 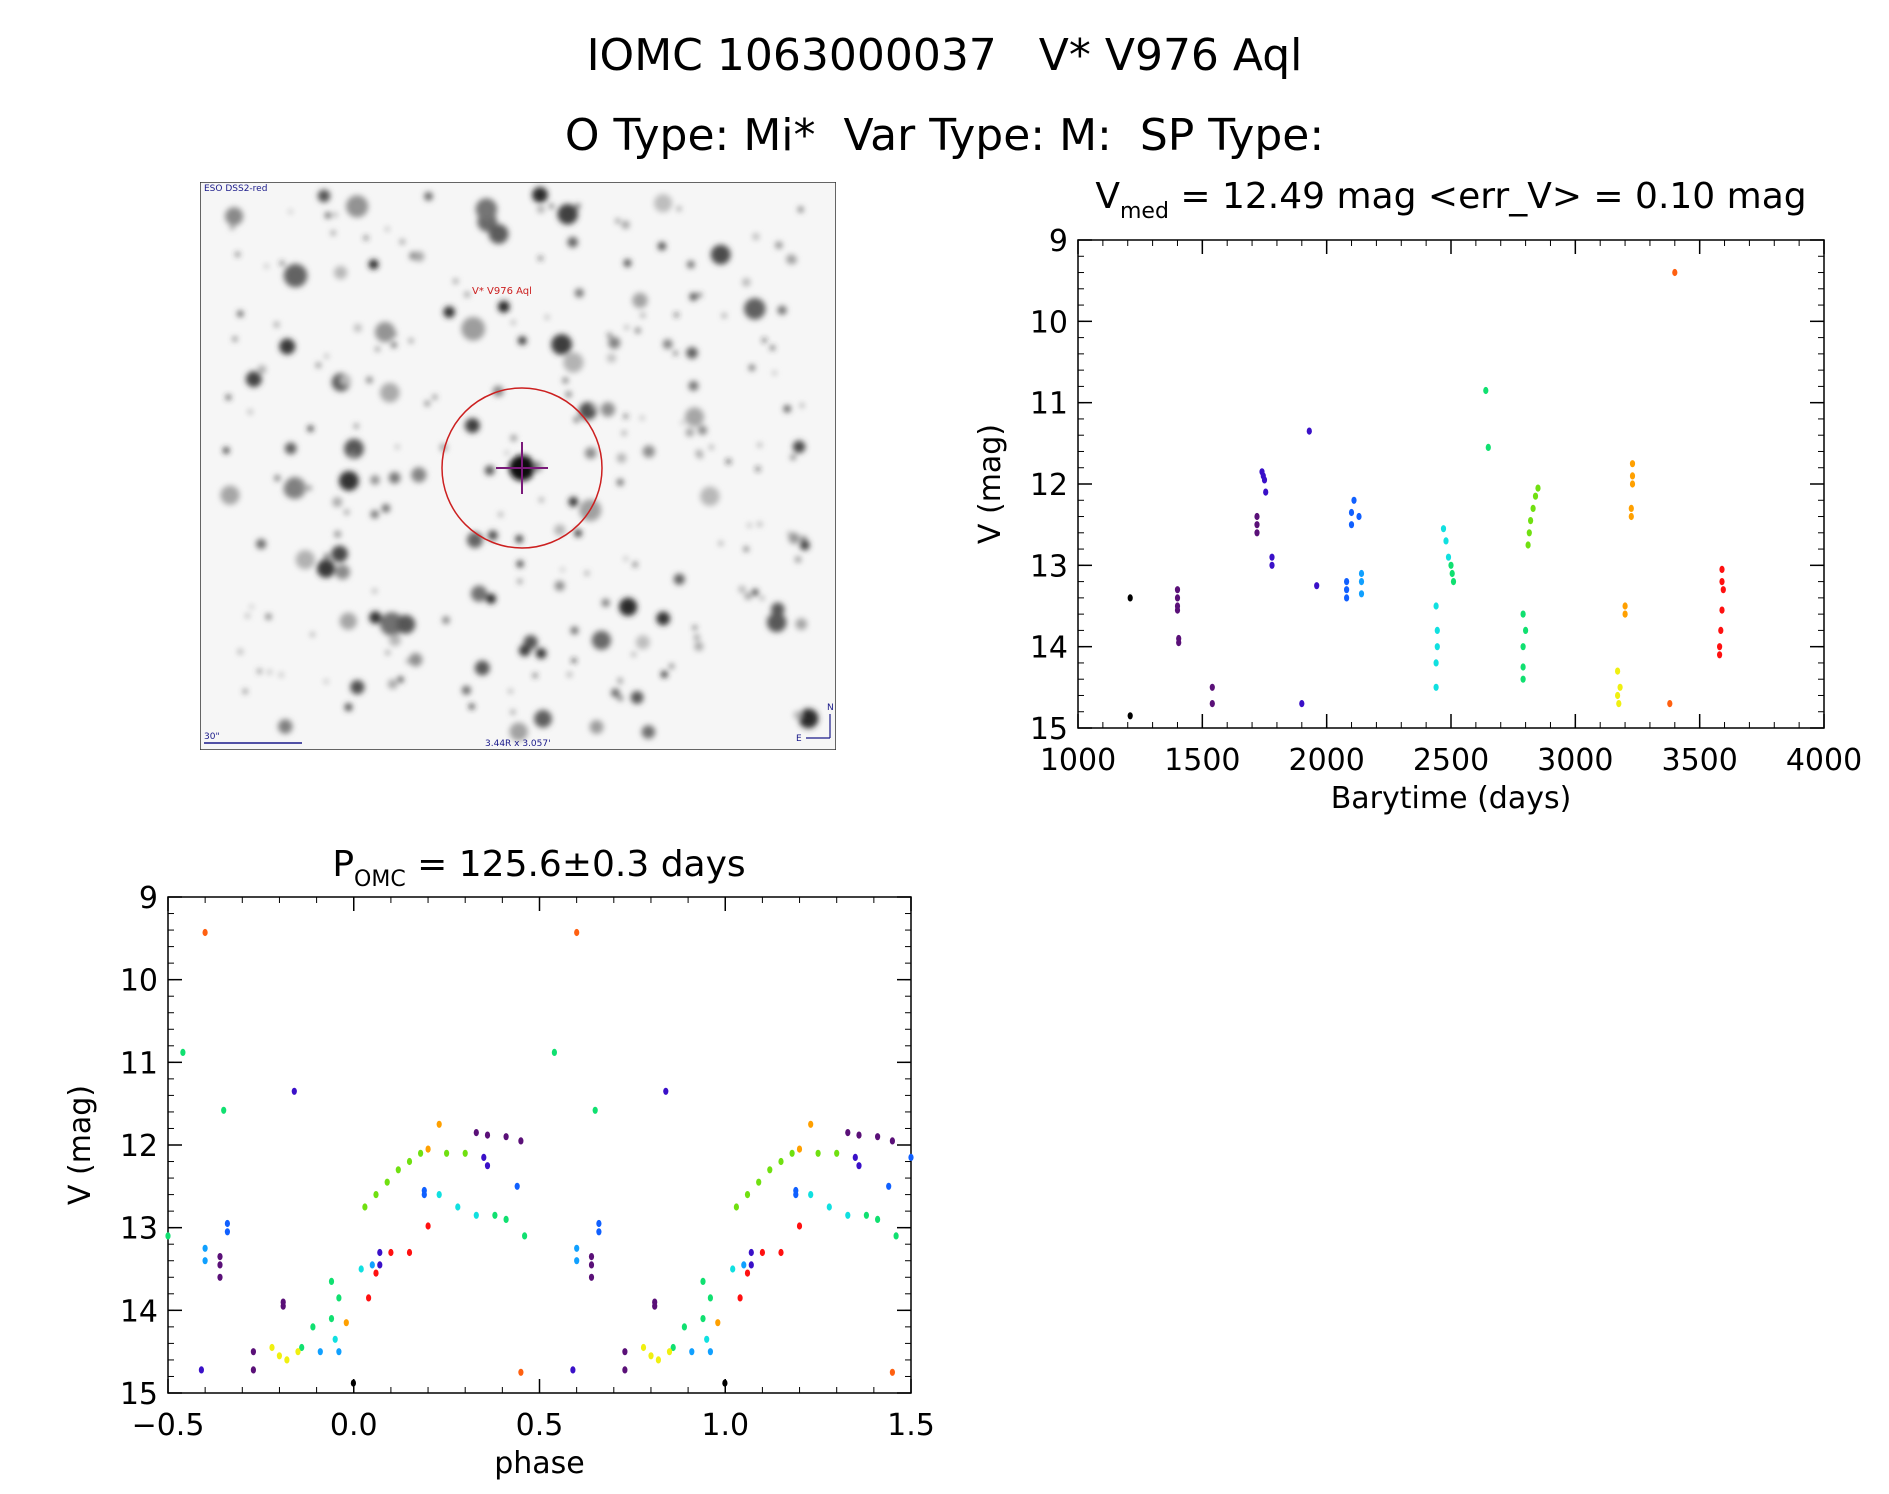 What do you see at coordinates (539, 1145) in the screenshot?
I see `phase_curve-plot-frame` at bounding box center [539, 1145].